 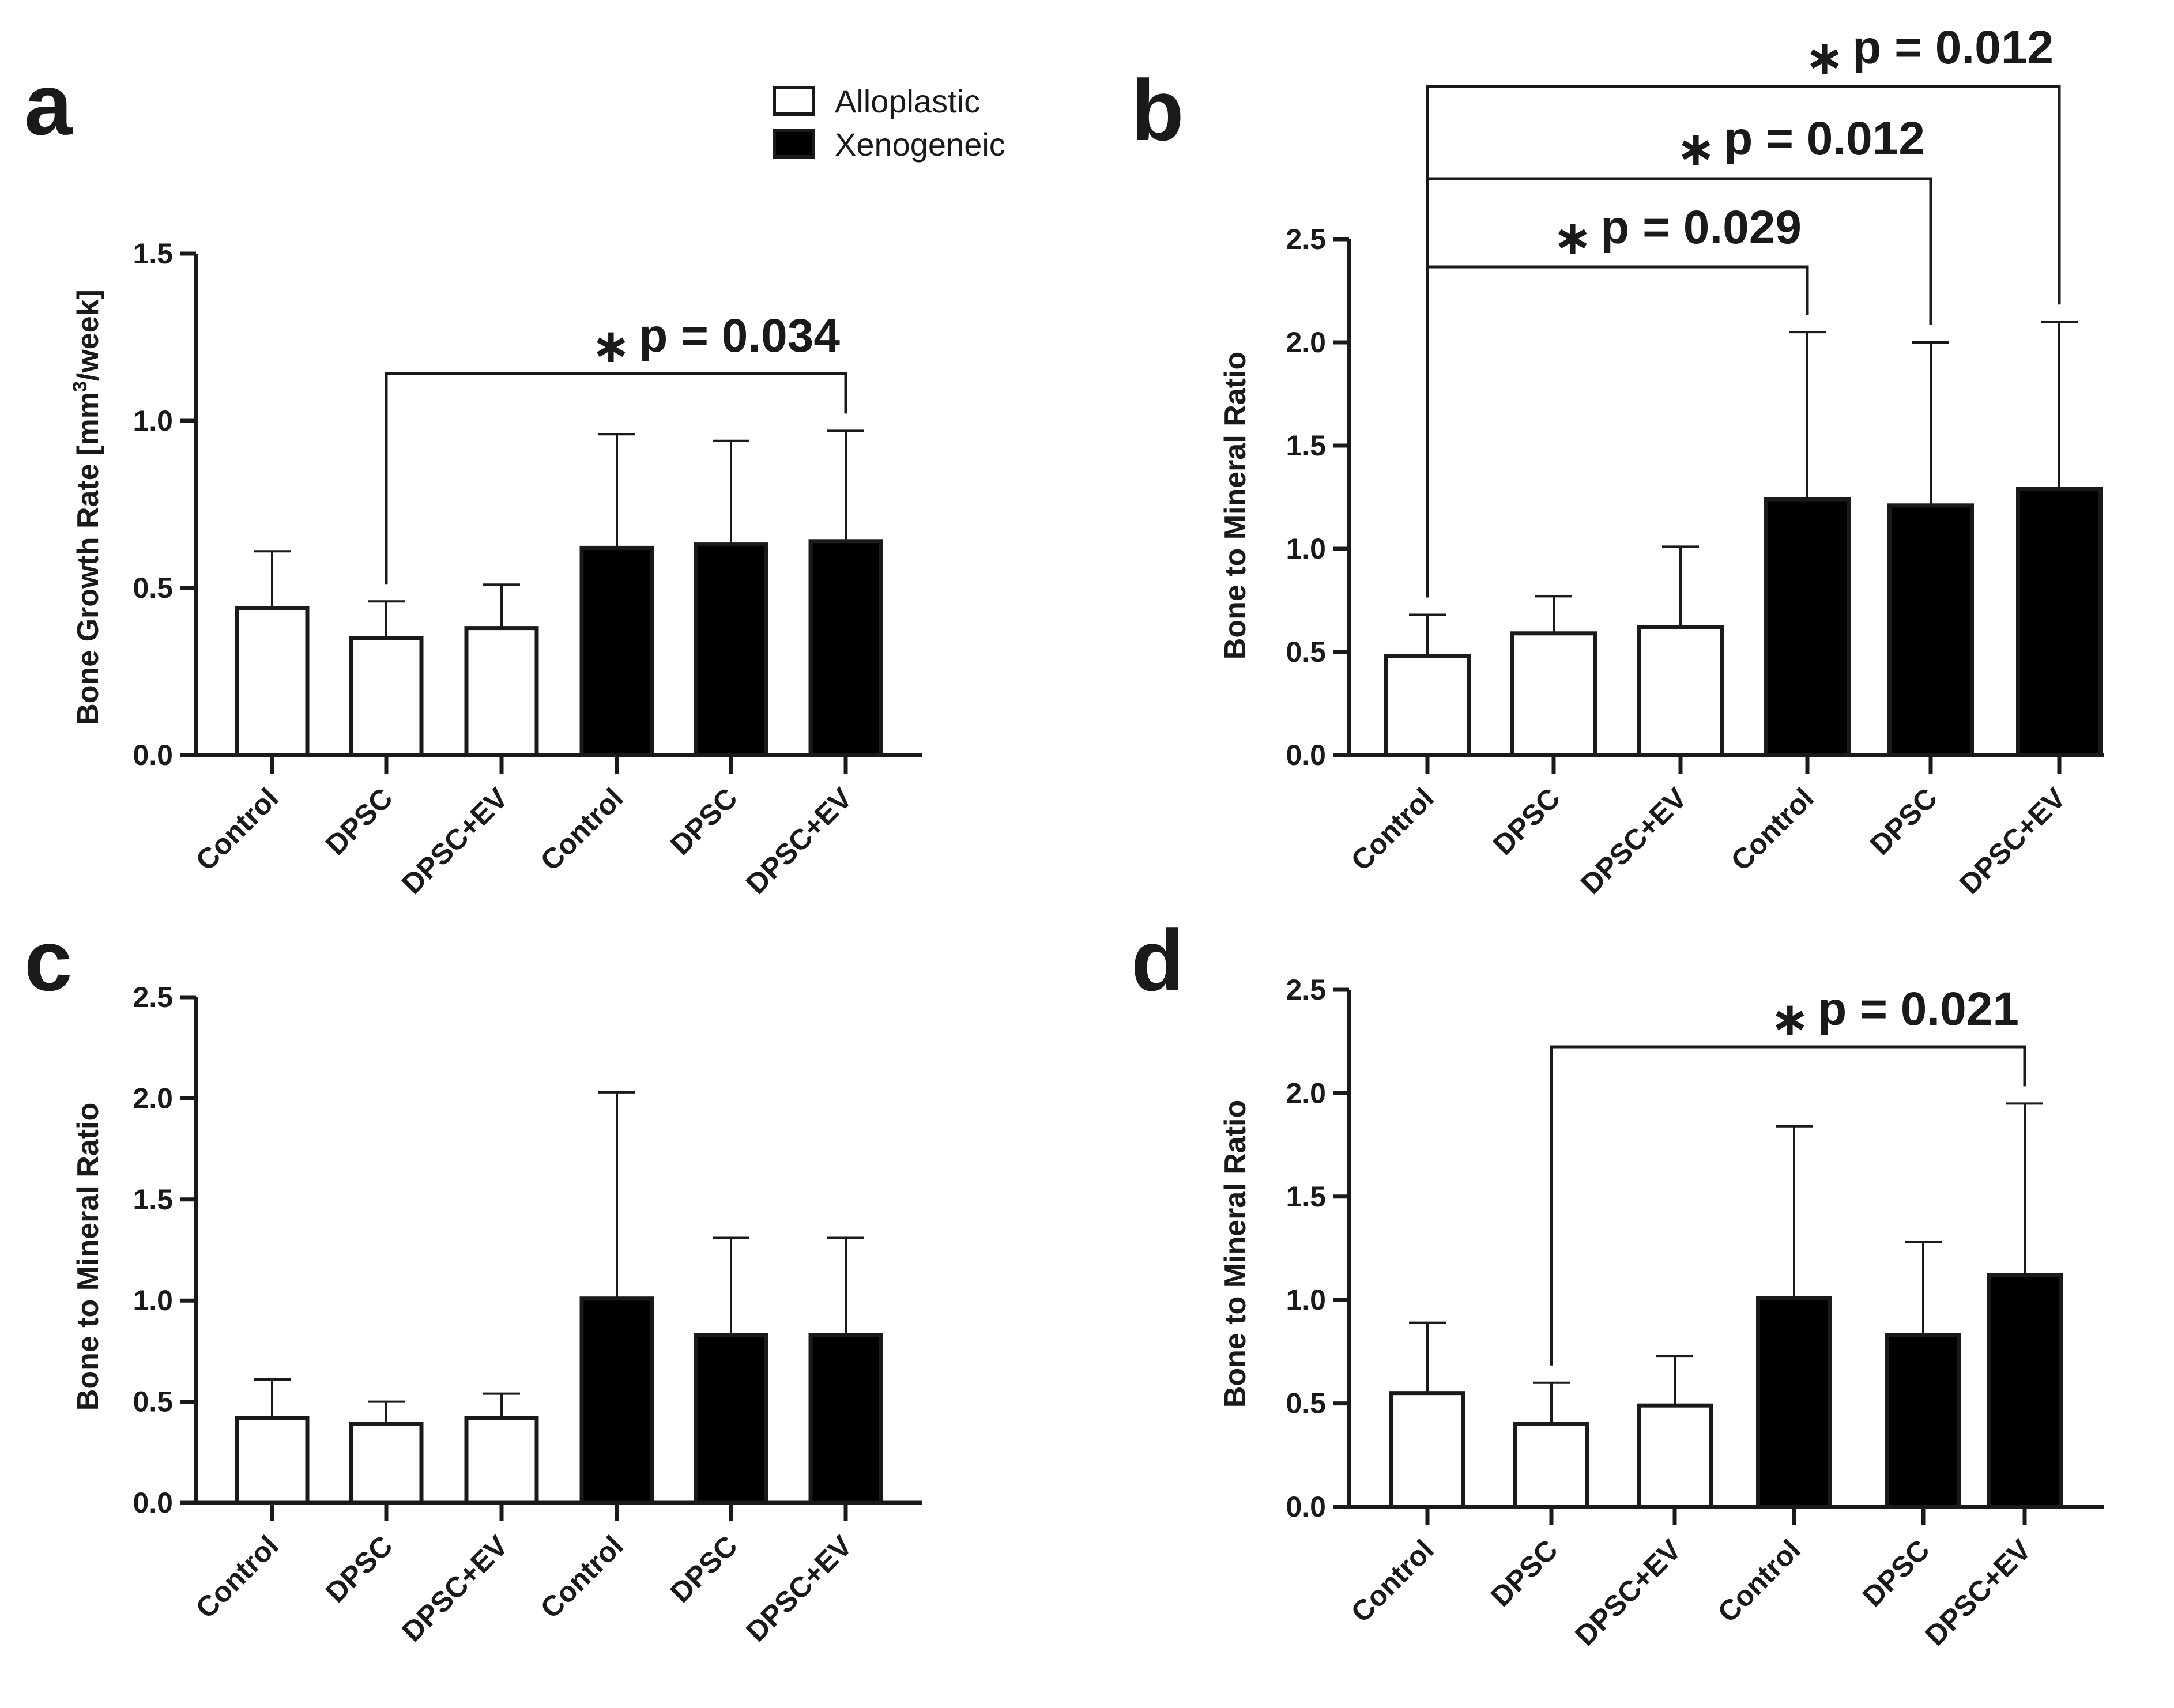 What do you see at coordinates (87, 507) in the screenshot?
I see `y-axis-label-a: Bone Growth Rate [mm3/week]` at bounding box center [87, 507].